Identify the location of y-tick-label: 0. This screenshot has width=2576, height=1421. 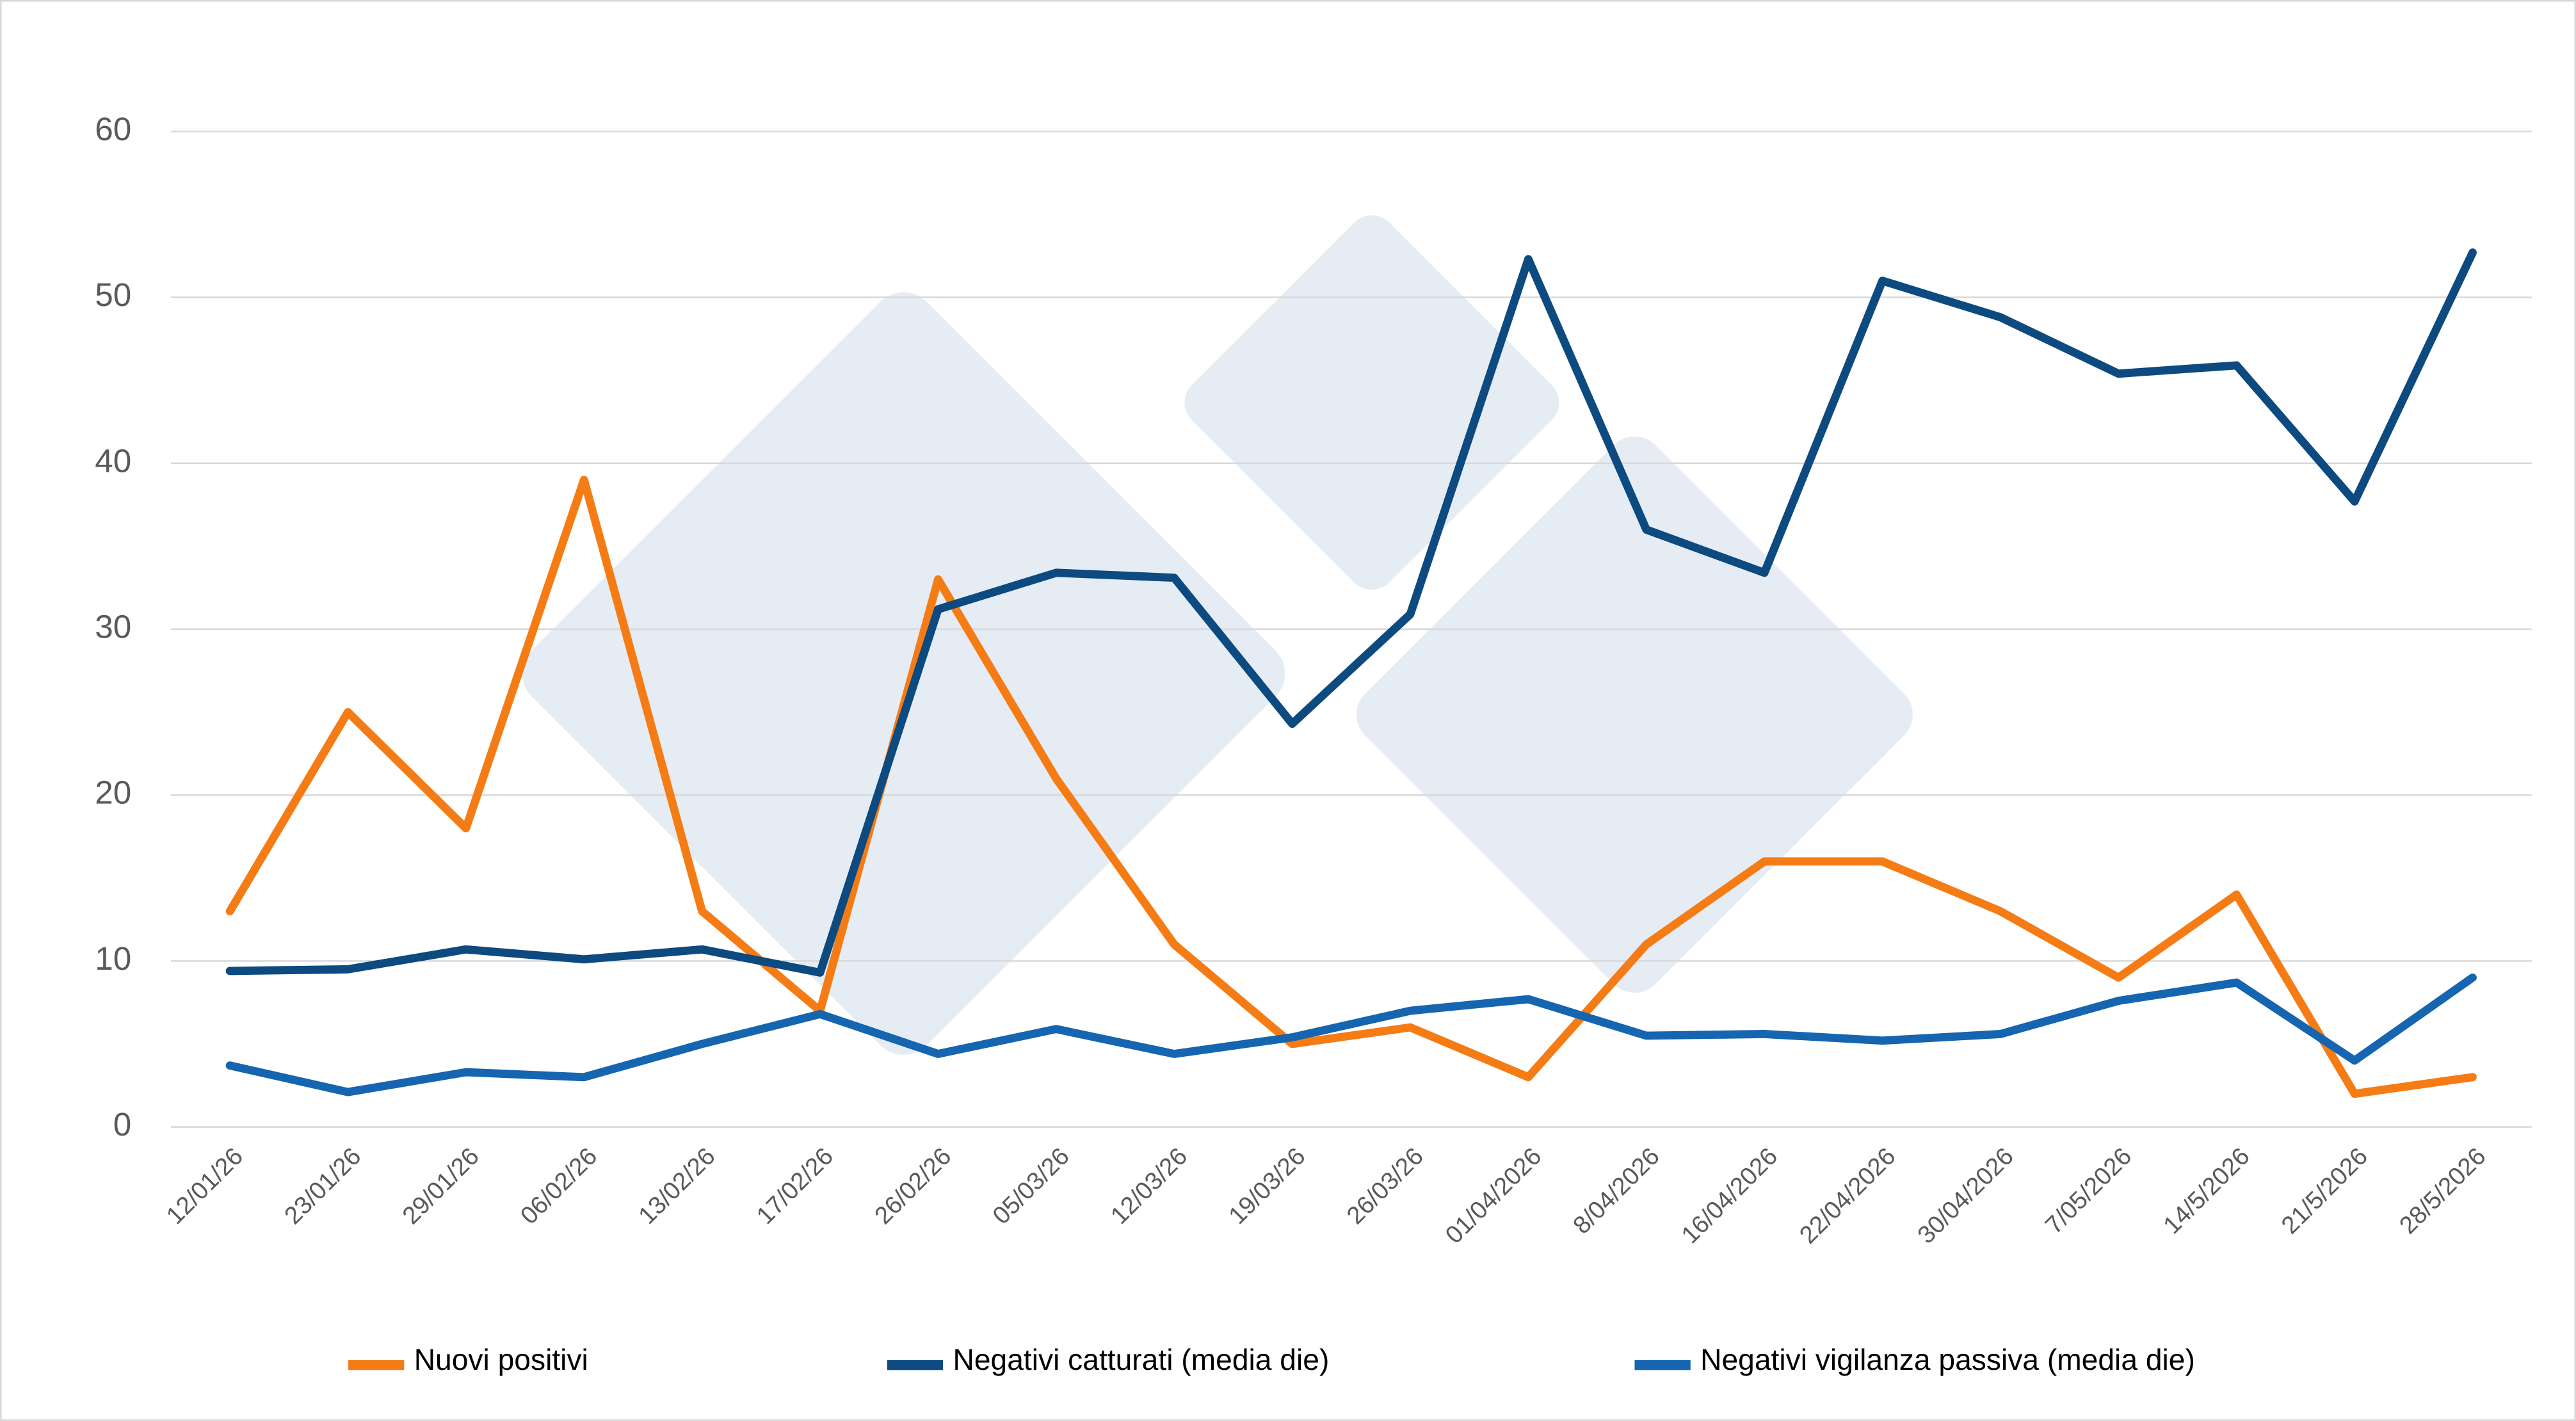
(122, 1124).